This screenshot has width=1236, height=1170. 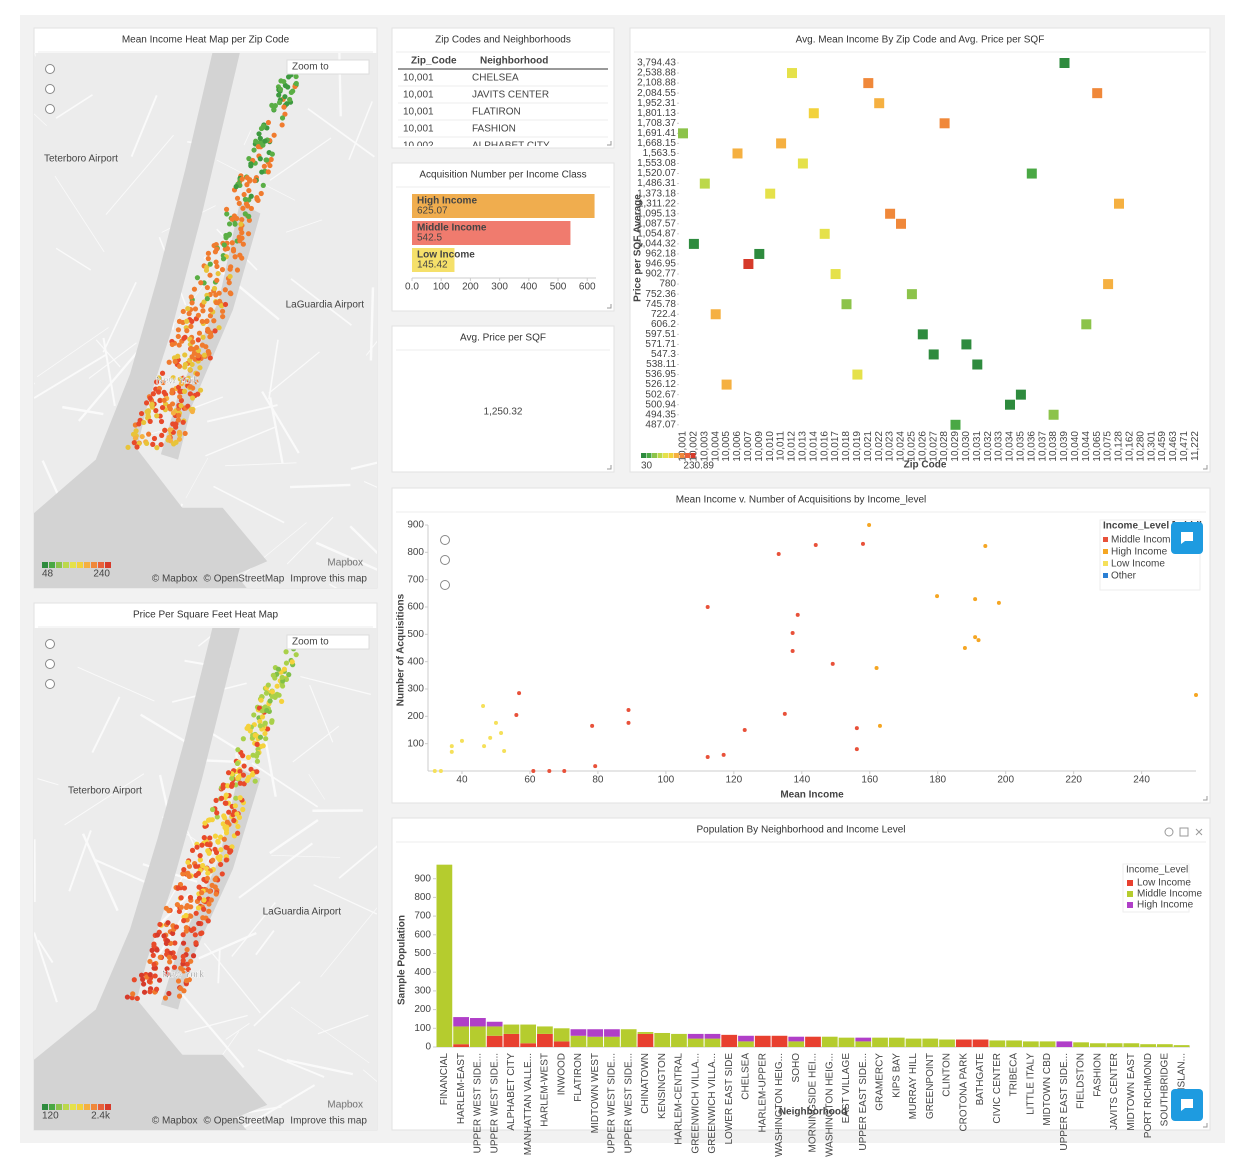 What do you see at coordinates (1152, 526) in the screenshot?
I see `legend-title: Income_Level [middl` at bounding box center [1152, 526].